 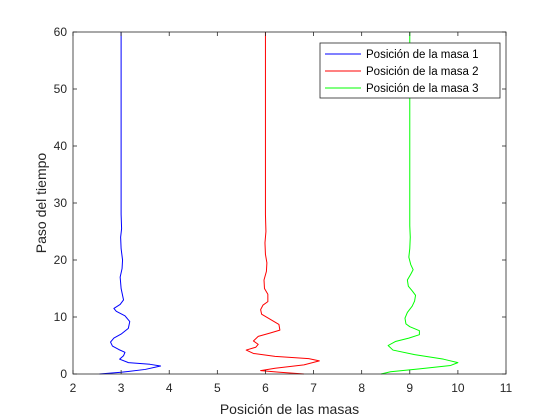 What do you see at coordinates (313, 388) in the screenshot?
I see `x-tick-label: 7` at bounding box center [313, 388].